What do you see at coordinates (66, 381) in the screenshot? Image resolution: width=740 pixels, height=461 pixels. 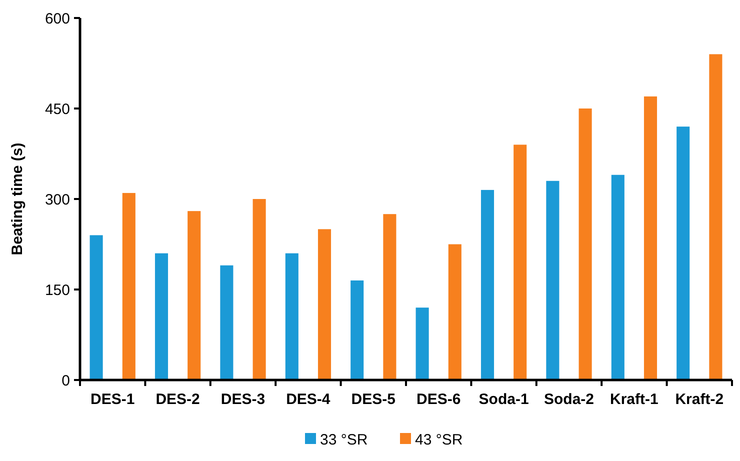 I see `y-tick-label: 0` at bounding box center [66, 381].